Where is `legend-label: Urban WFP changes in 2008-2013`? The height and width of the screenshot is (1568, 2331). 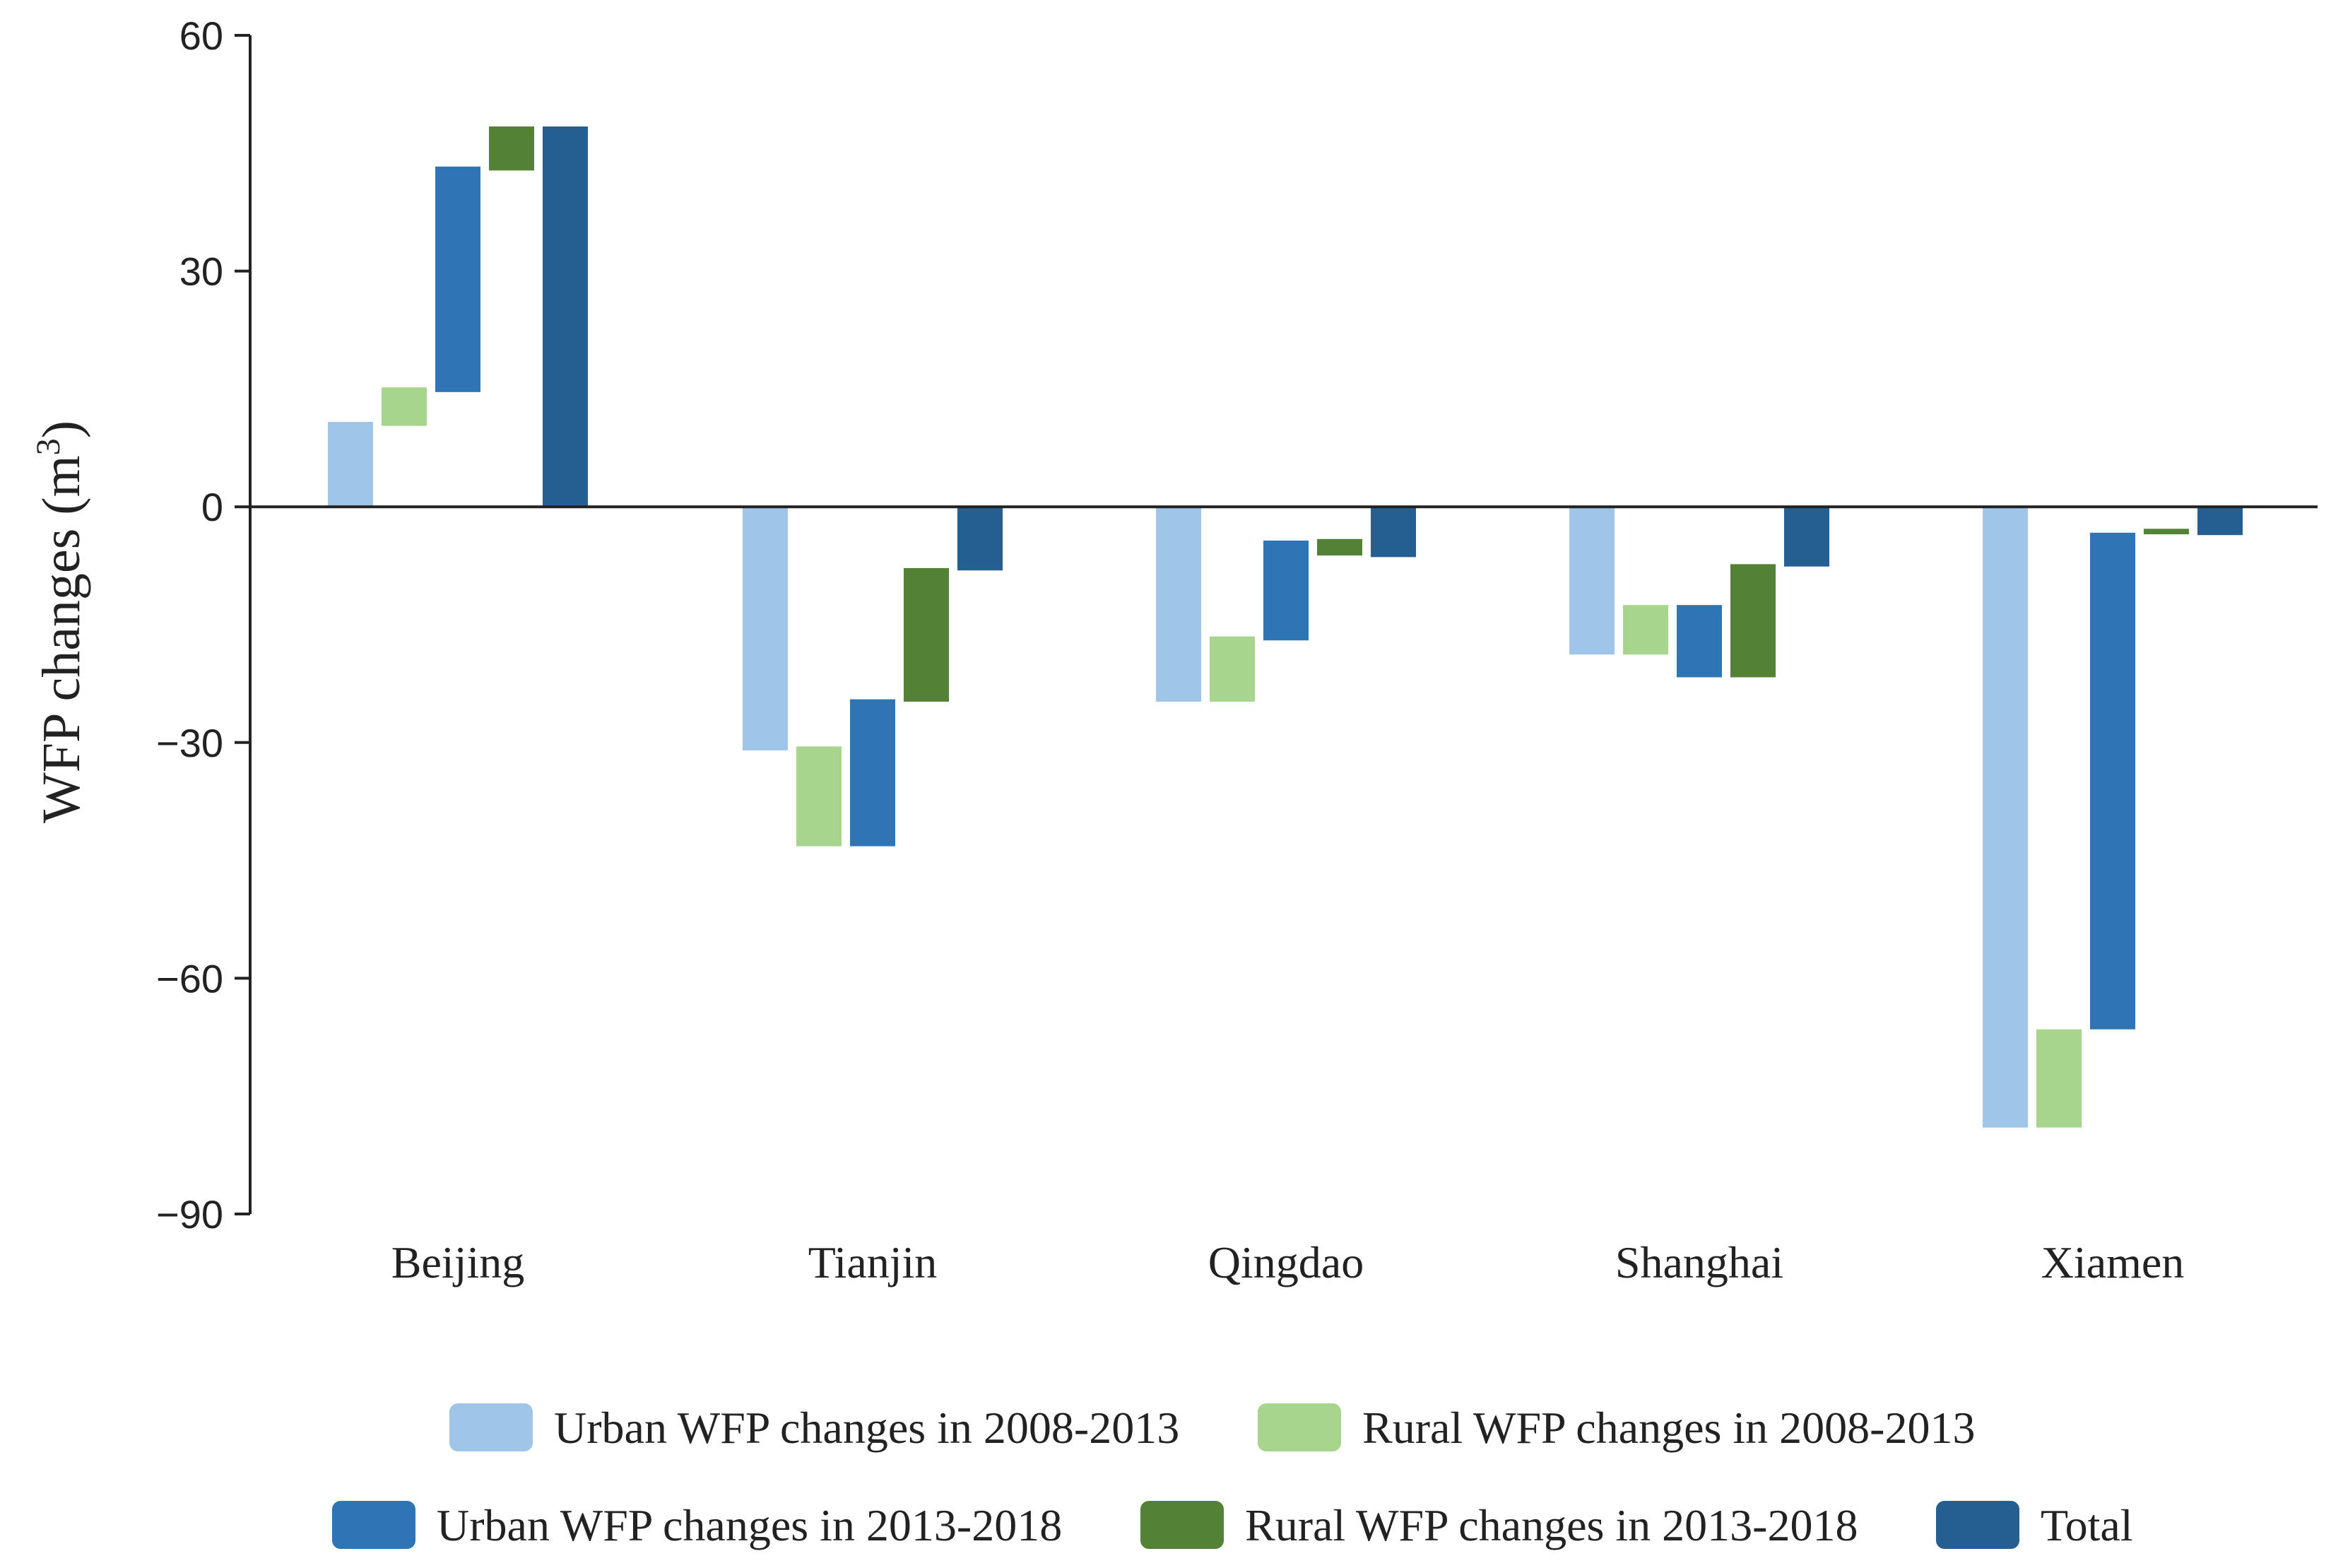
legend-label: Urban WFP changes in 2008-2013 is located at coordinates (866, 1428).